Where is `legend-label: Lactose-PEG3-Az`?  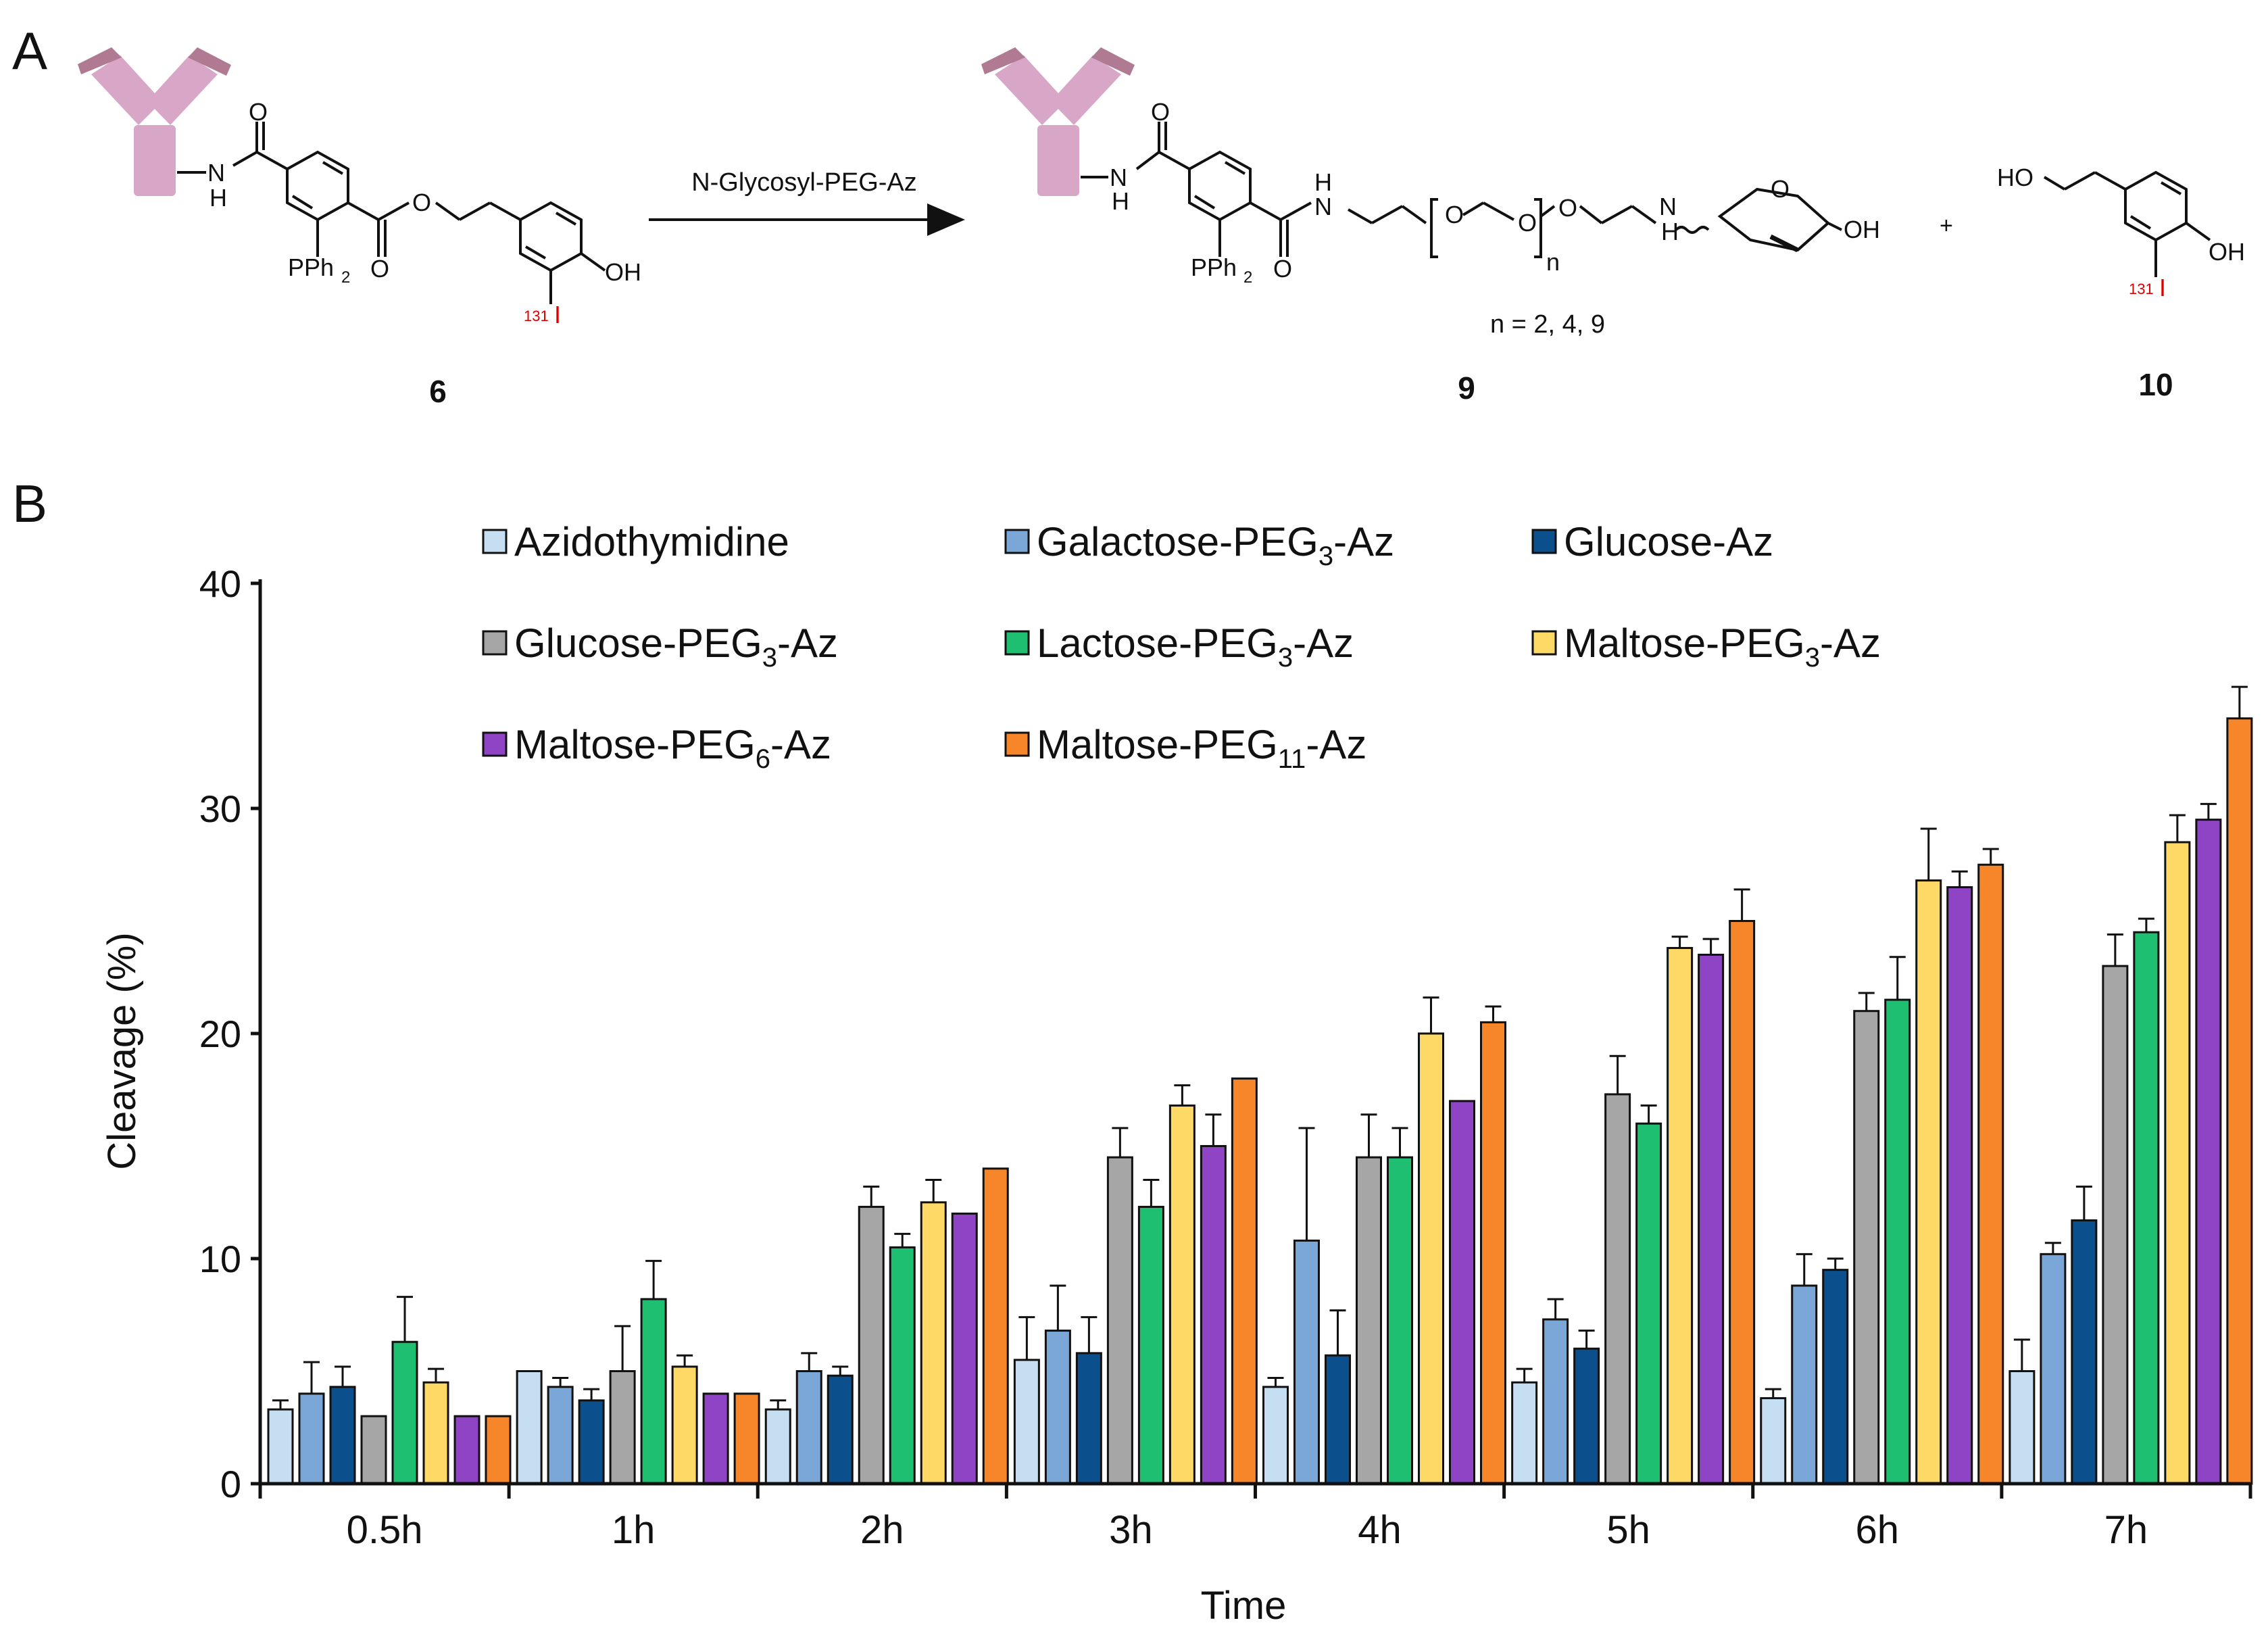
legend-label: Lactose-PEG3-Az is located at coordinates (1195, 647).